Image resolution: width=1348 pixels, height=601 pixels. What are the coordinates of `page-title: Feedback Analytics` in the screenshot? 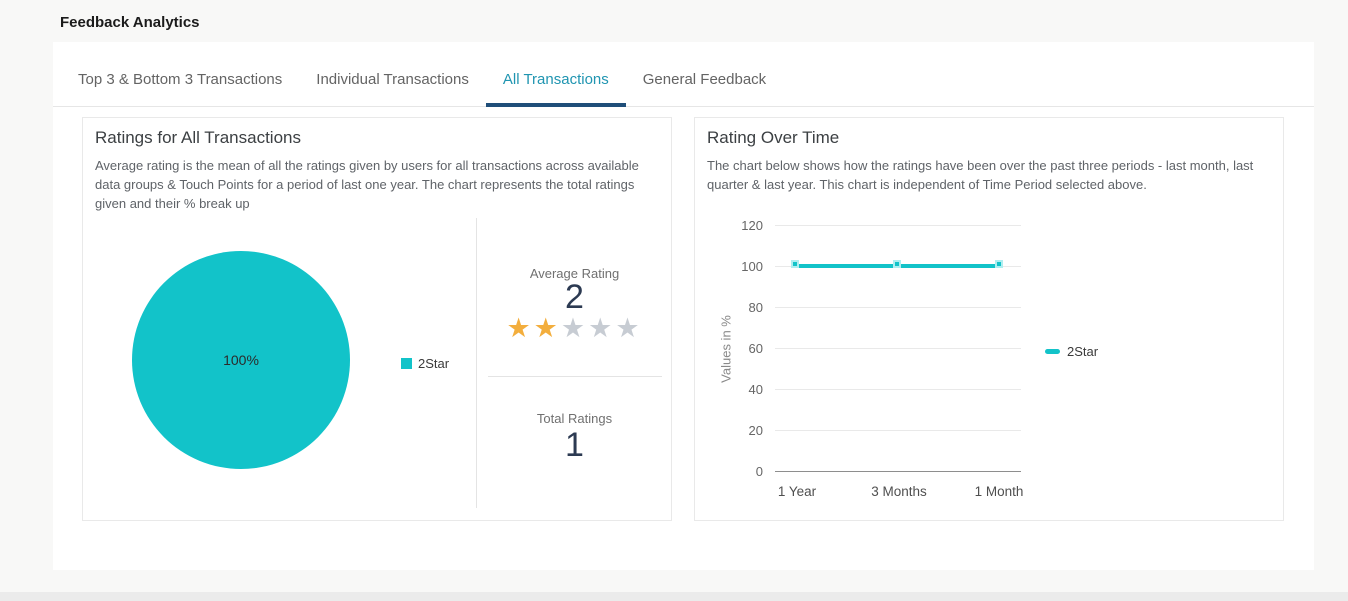 It's located at (130, 22).